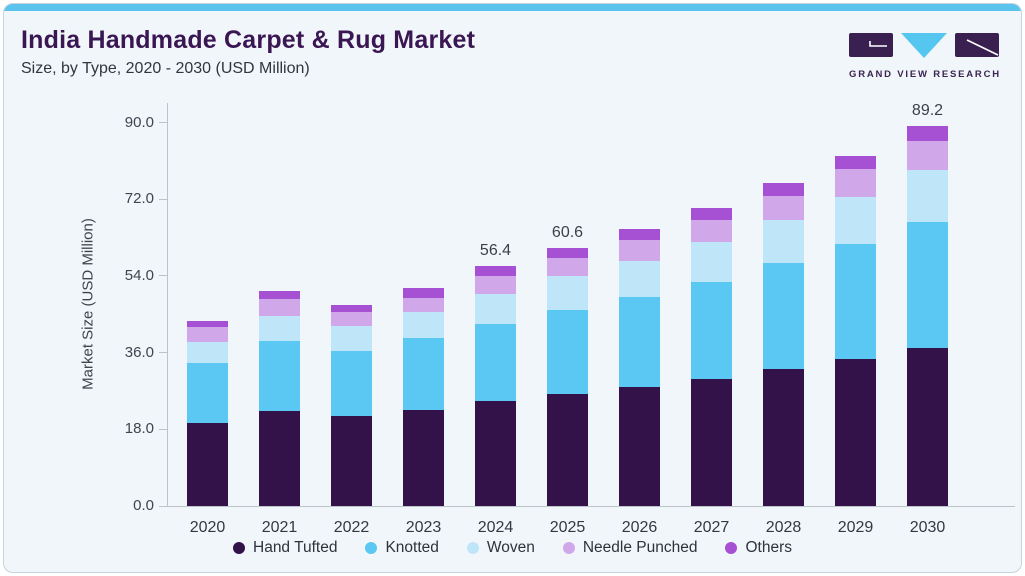 Image resolution: width=1025 pixels, height=576 pixels. I want to click on segment-2021-needle-punched, so click(279, 307).